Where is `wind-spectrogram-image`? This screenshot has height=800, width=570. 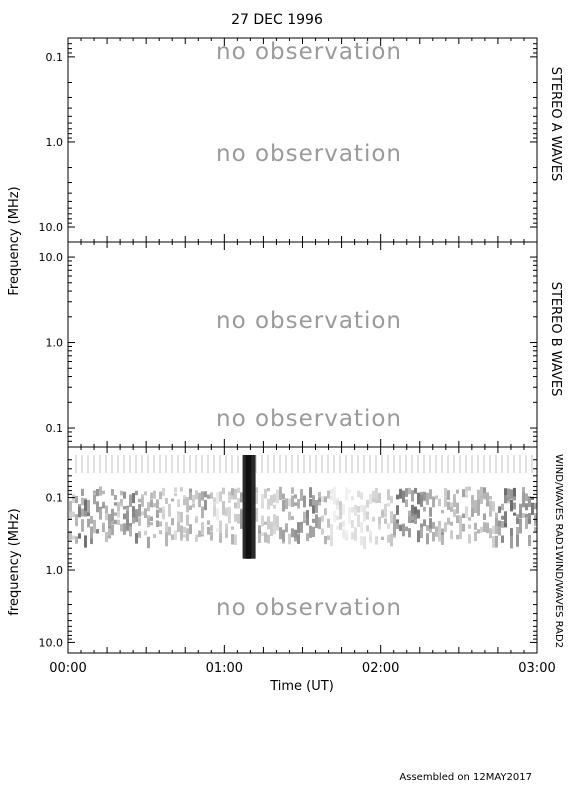 wind-spectrogram-image is located at coordinates (303, 507).